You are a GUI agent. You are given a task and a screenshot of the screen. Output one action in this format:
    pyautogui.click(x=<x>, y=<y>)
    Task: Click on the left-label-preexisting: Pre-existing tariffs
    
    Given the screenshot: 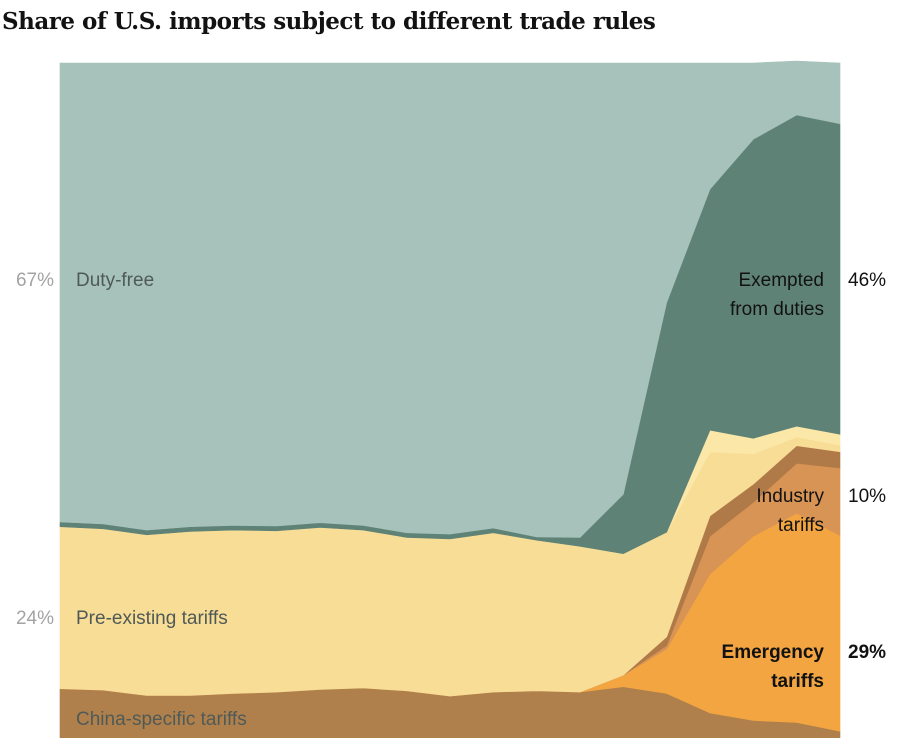 What is the action you would take?
    pyautogui.click(x=152, y=618)
    